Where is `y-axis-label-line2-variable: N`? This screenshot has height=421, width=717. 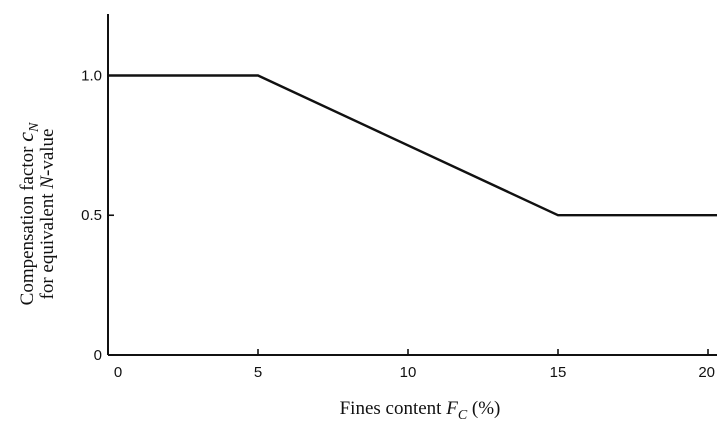 y-axis-label-line2-variable: N is located at coordinates (47, 182).